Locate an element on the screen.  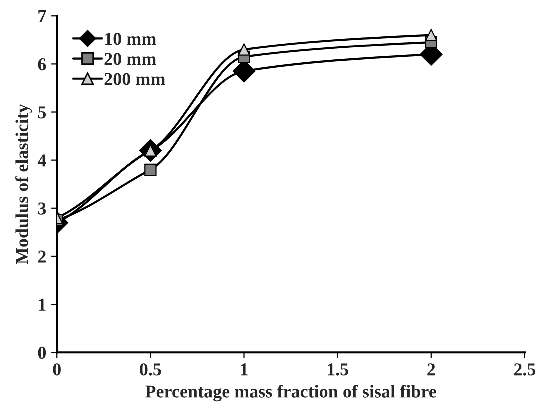
x-tick-label: 0 is located at coordinates (57, 370).